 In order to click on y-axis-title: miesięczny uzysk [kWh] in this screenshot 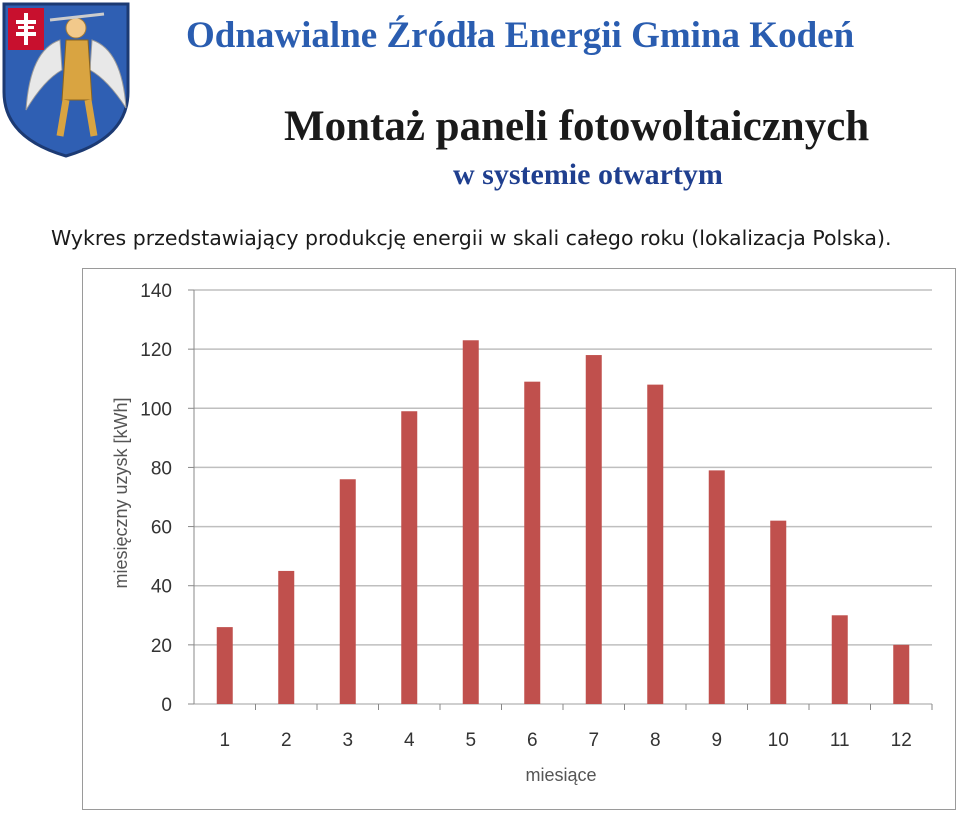, I will do `click(121, 492)`.